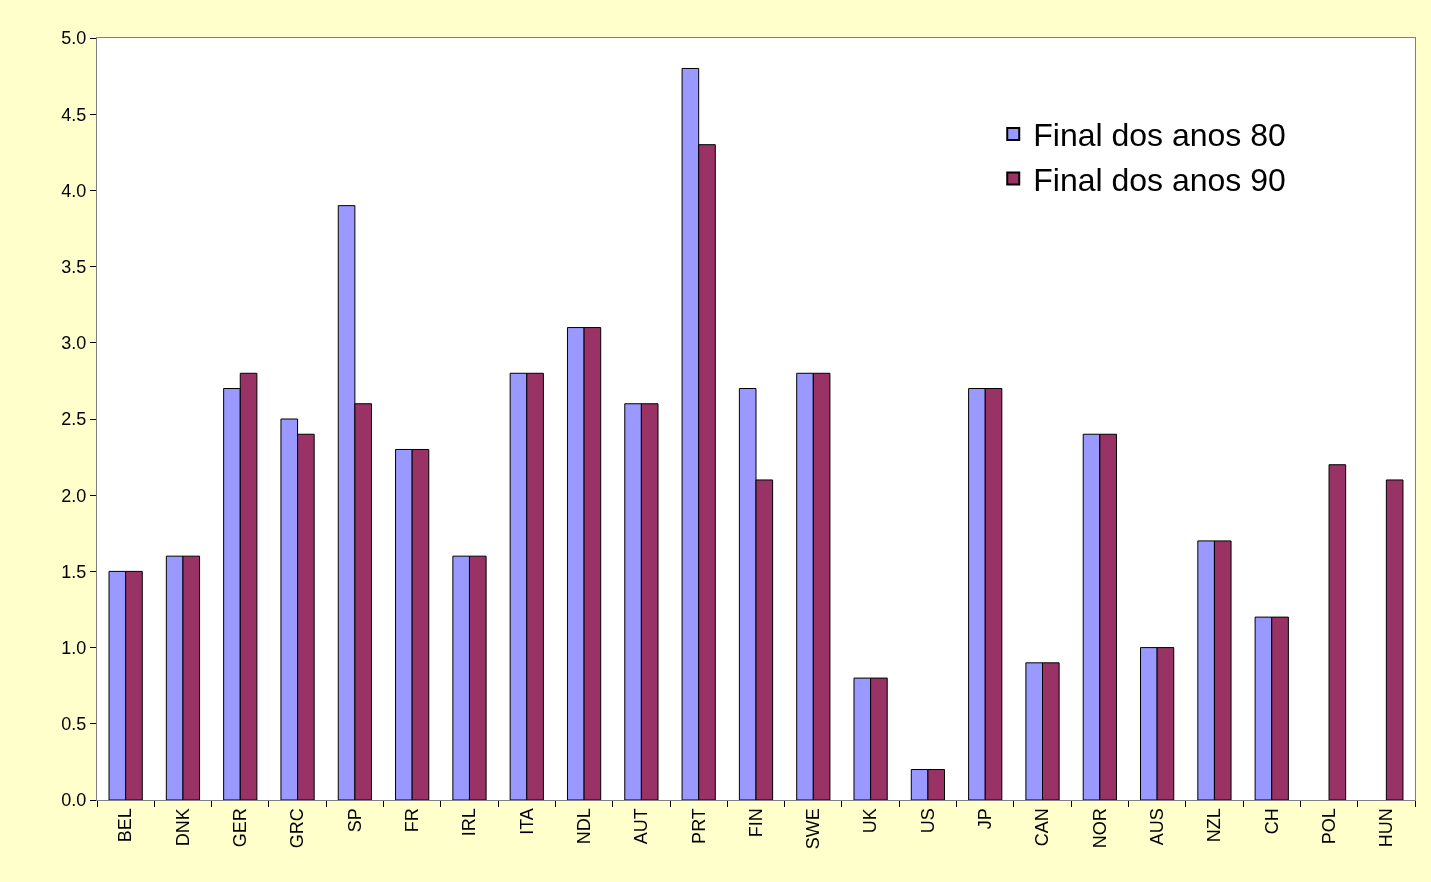  I want to click on x-tick-label: NZL, so click(1214, 825).